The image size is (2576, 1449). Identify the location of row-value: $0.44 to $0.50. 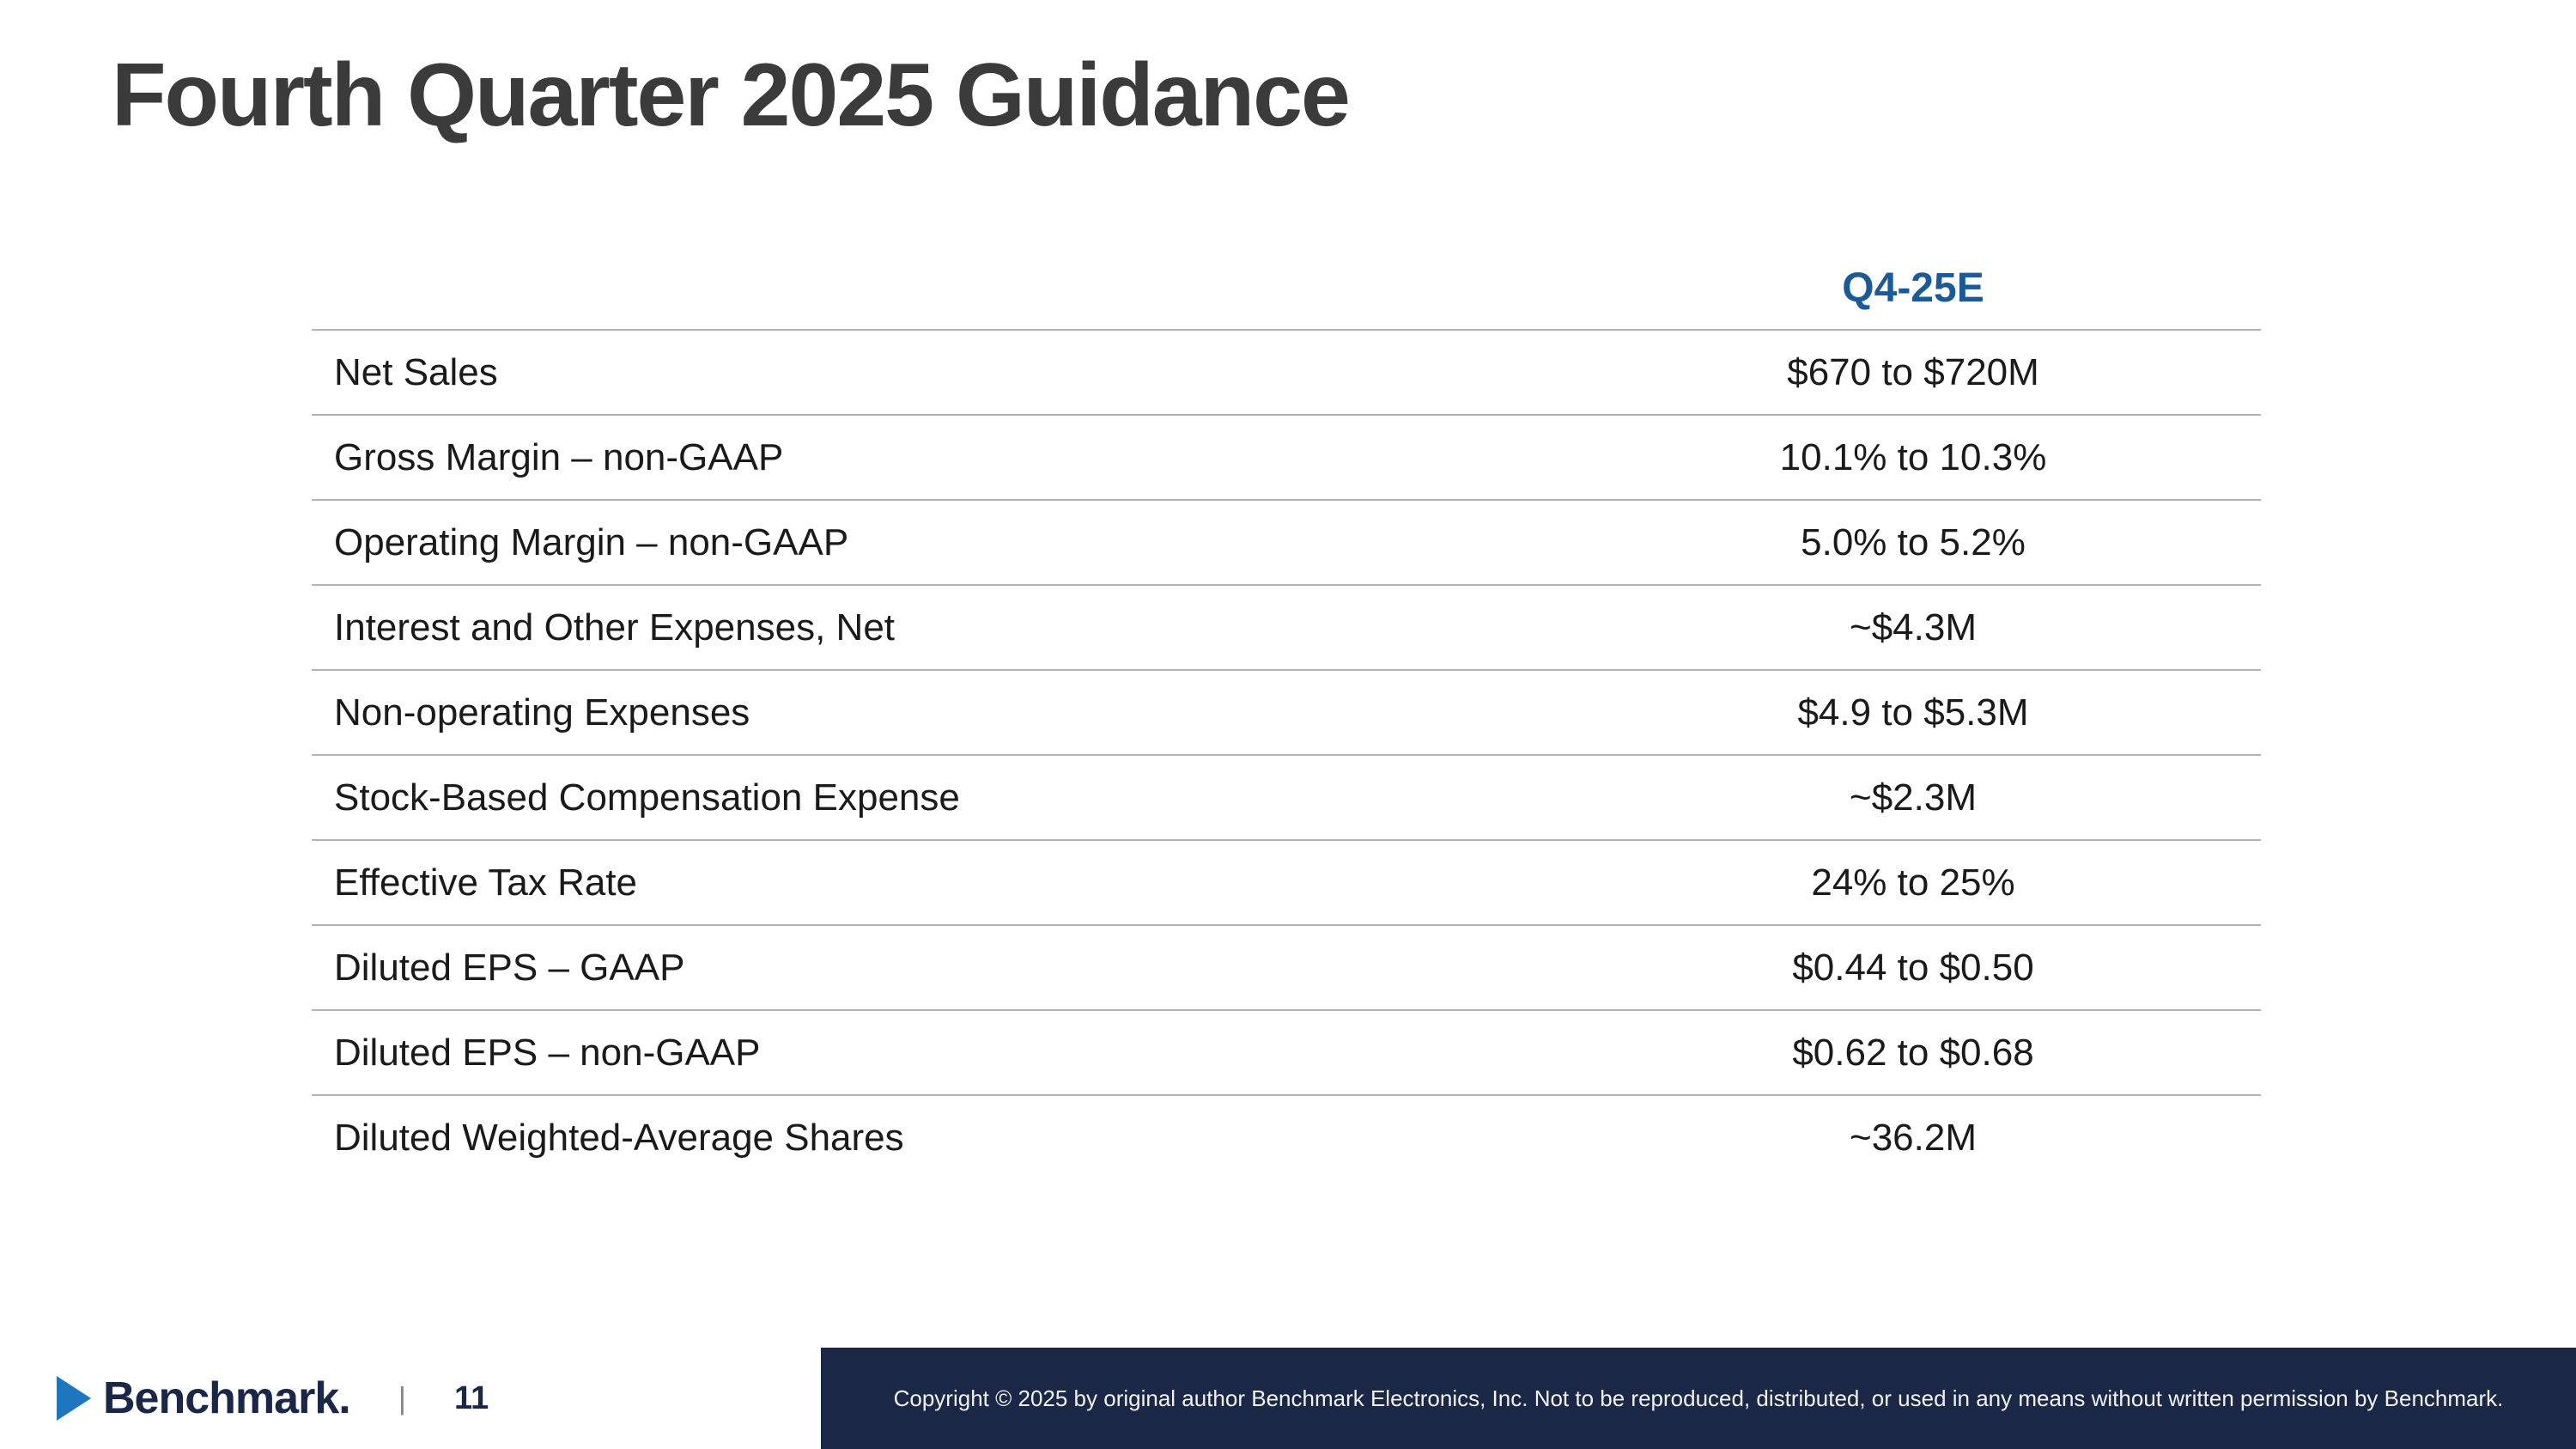
(1913, 967).